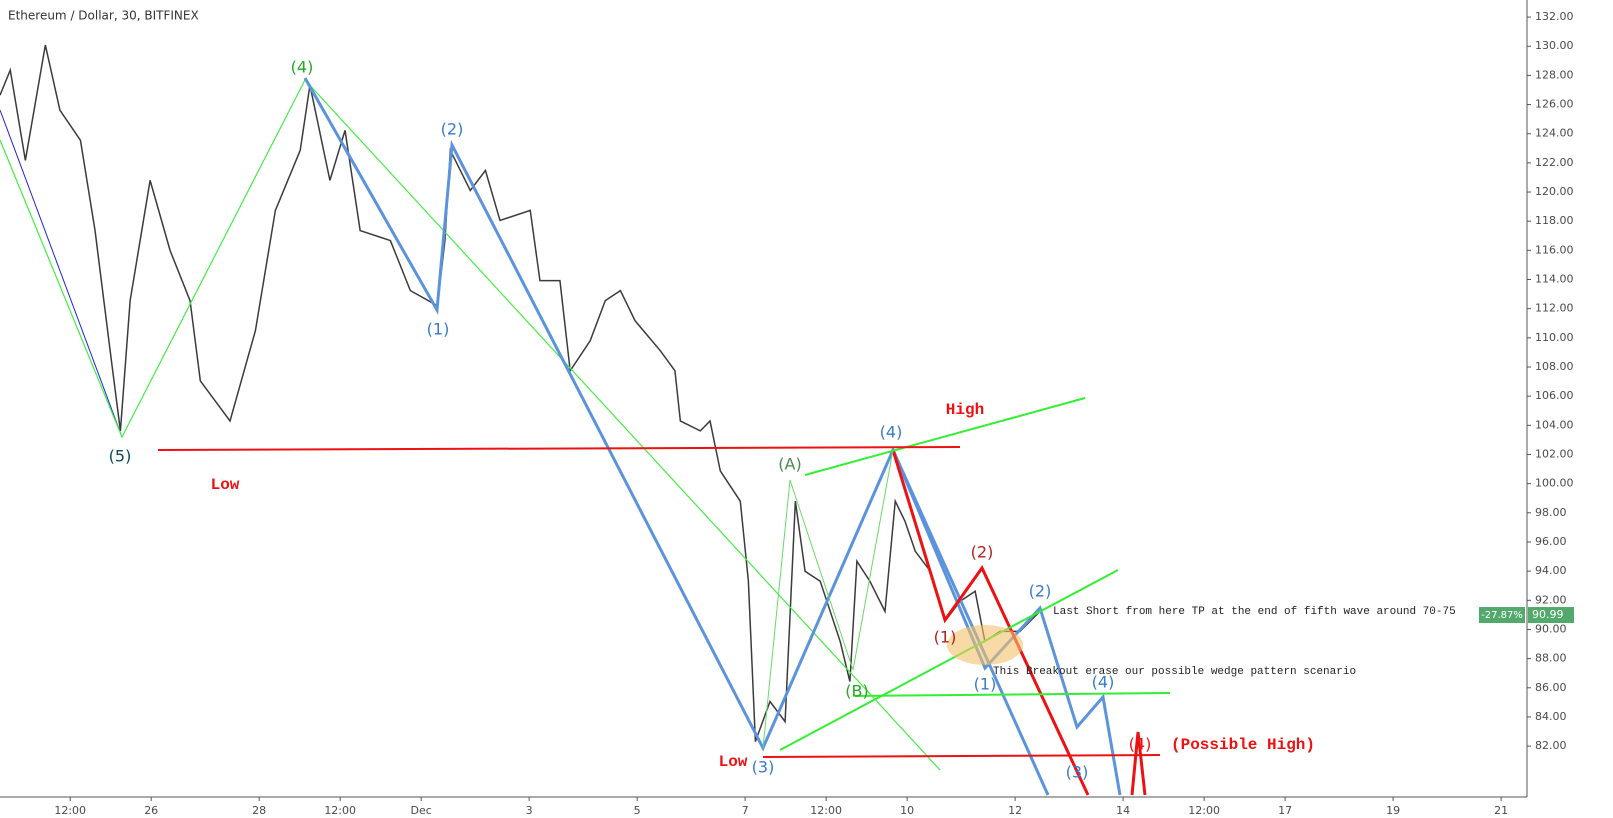 This screenshot has width=1613, height=818. I want to click on y-tick-label: 106.00, so click(1554, 395).